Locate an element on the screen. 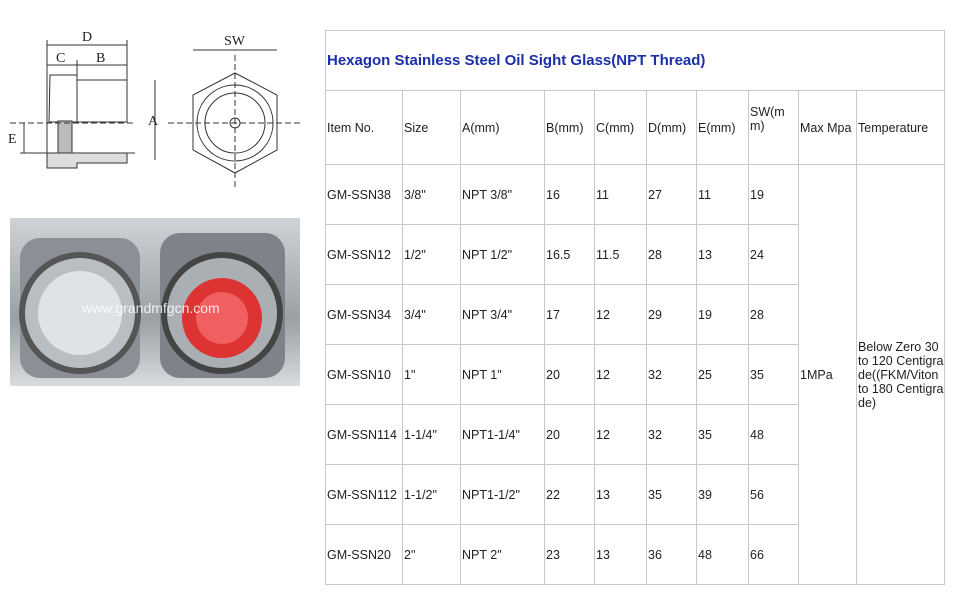 The image size is (962, 605). table-cell: NPT 3/8" is located at coordinates (502, 194).